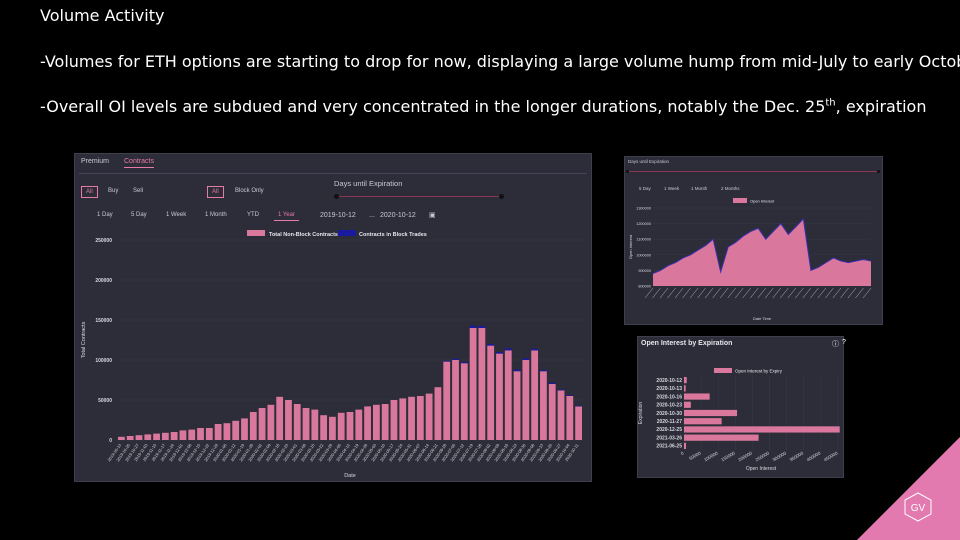 The image size is (960, 540). What do you see at coordinates (644, 271) in the screenshot?
I see `oi-y-tick-label: 900000` at bounding box center [644, 271].